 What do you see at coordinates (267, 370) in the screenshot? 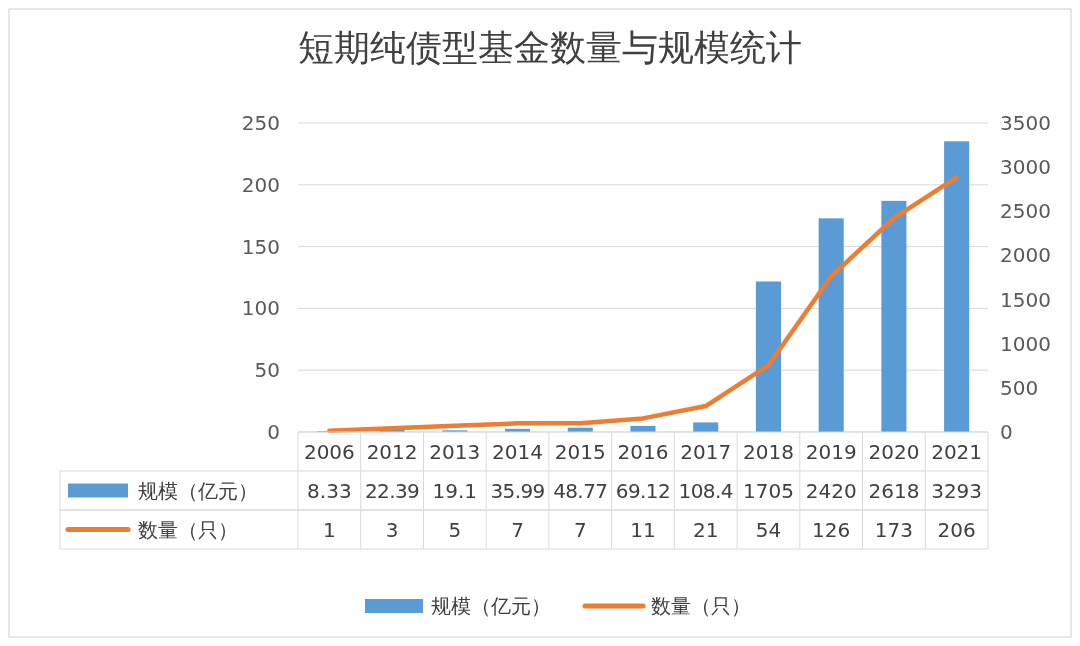
I see `y-tick-label: 50` at bounding box center [267, 370].